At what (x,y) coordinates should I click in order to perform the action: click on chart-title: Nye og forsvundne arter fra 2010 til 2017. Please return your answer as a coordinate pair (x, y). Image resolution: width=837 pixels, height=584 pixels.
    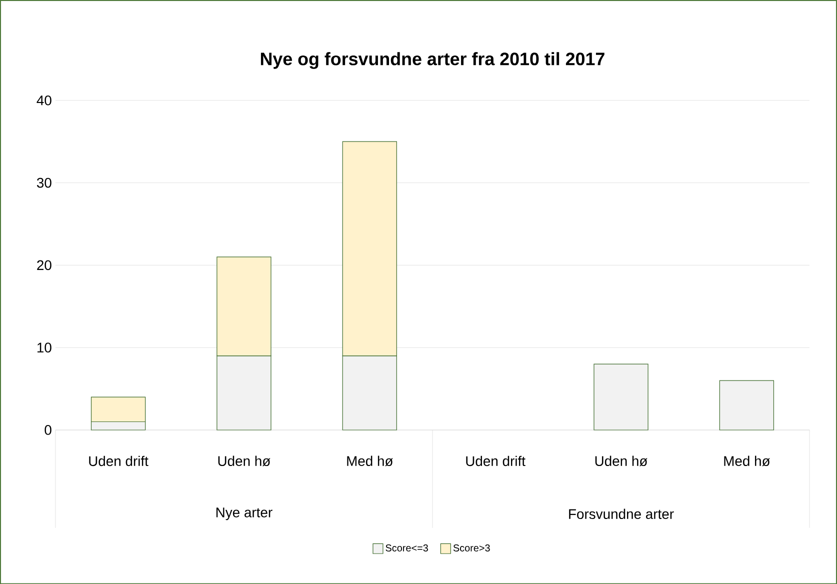
    Looking at the image, I should click on (432, 60).